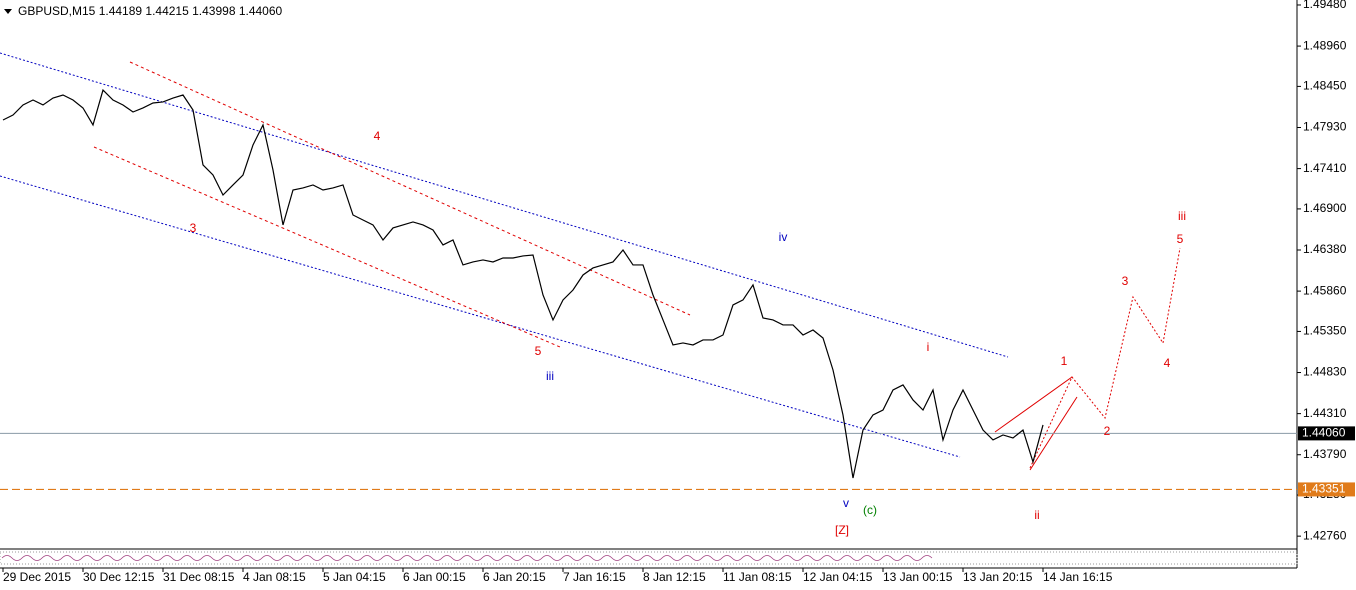 The image size is (1356, 590). Describe the element at coordinates (918, 577) in the screenshot. I see `x-tick-label: 13 Jan 00:15` at that location.